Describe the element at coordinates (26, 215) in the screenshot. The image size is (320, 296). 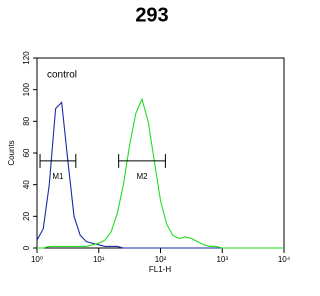
I see `y-tick-label: 20` at that location.